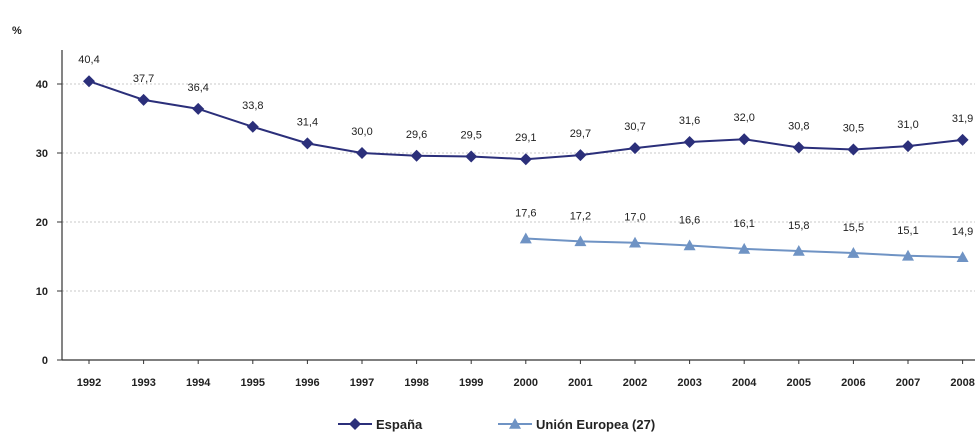 This screenshot has width=979, height=434. I want to click on x-tick-label: 2007, so click(908, 383).